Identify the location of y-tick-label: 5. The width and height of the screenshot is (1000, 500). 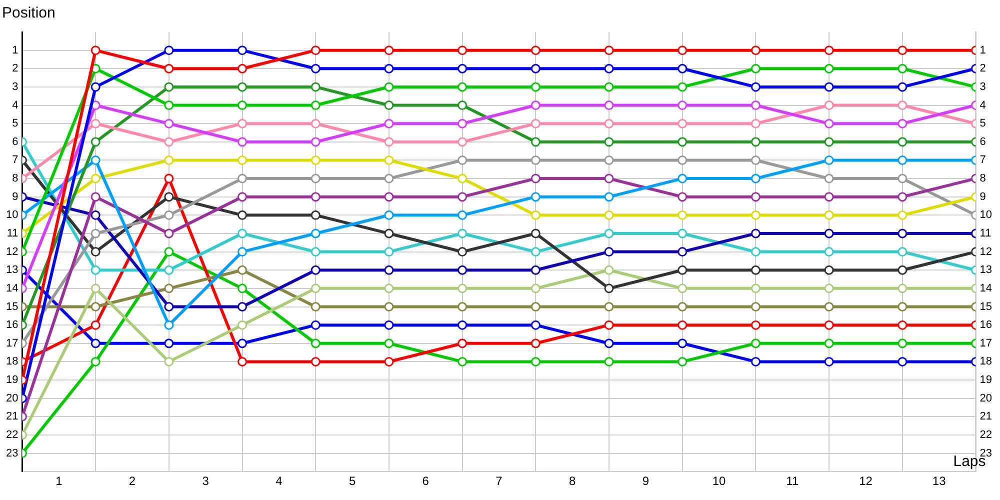
(15, 124).